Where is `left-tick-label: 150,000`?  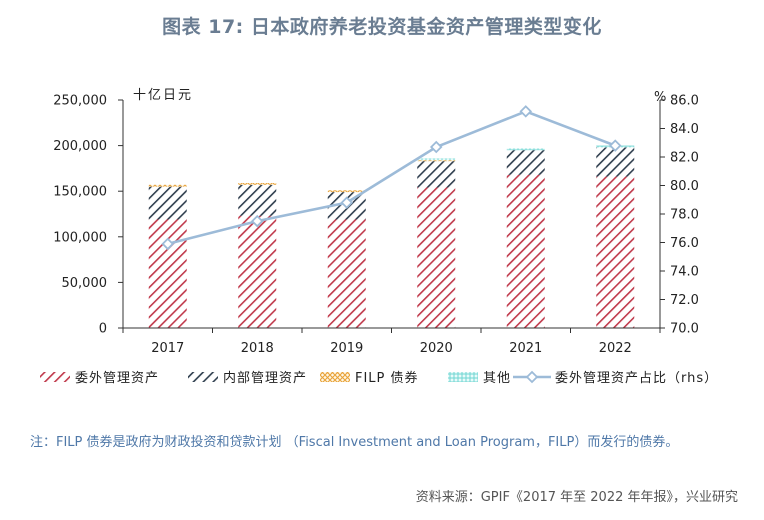
left-tick-label: 150,000 is located at coordinates (80, 192).